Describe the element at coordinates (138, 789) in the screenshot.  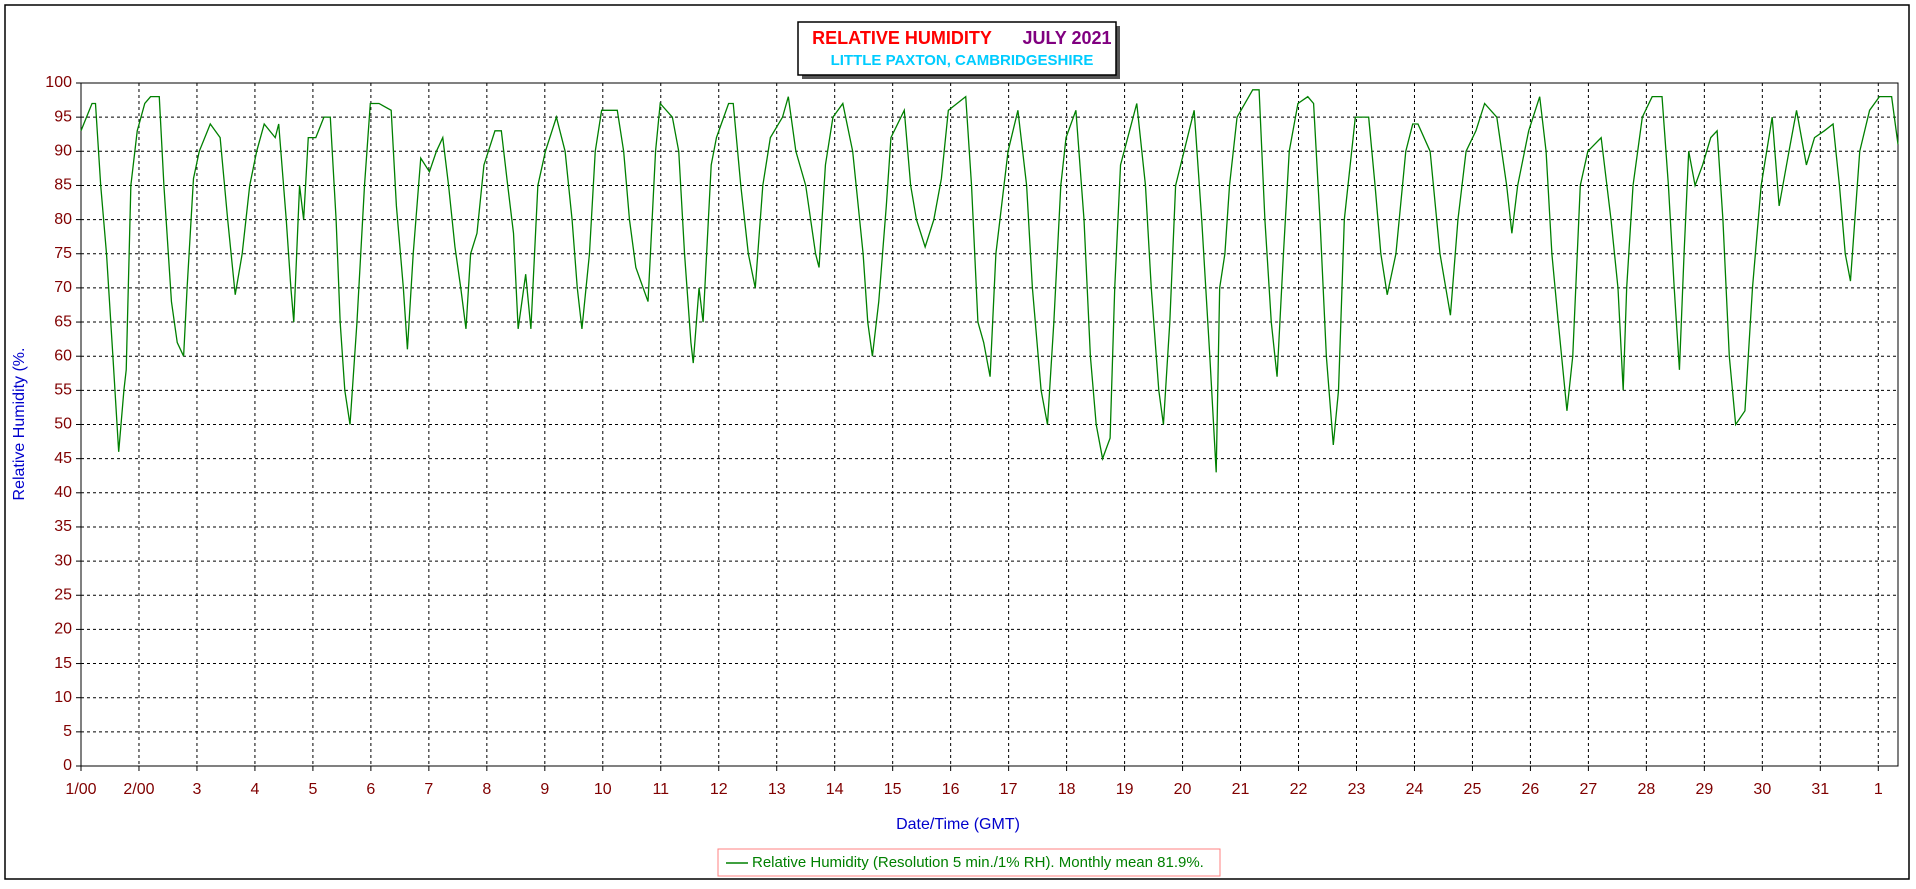
I see `x-tick-label: 2/00` at that location.